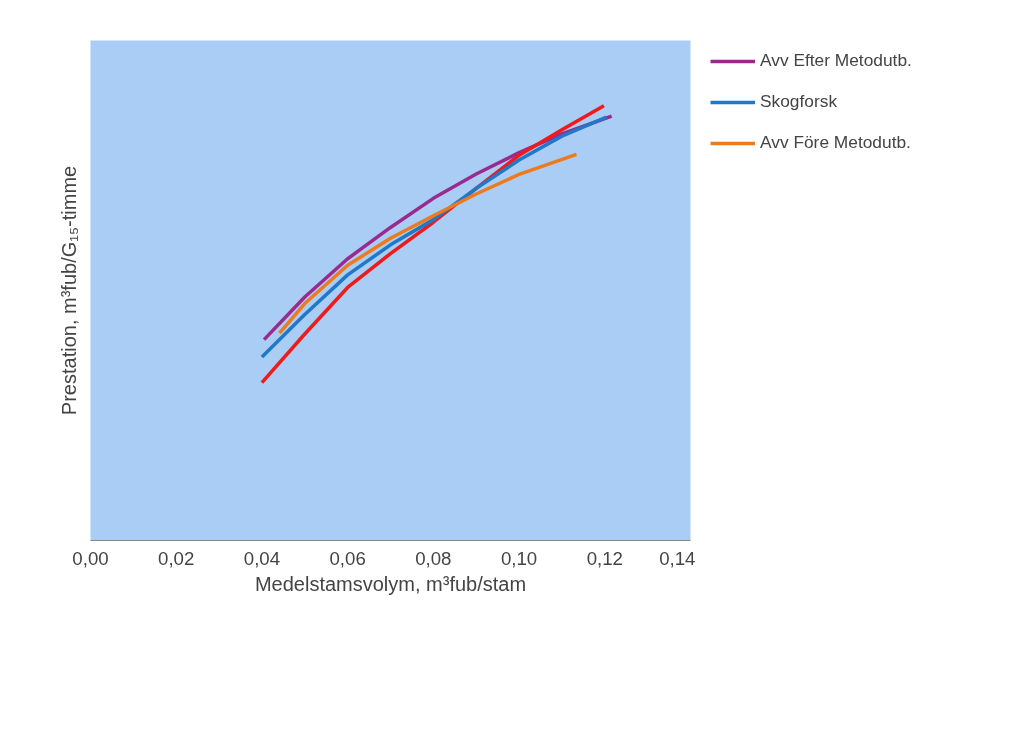  What do you see at coordinates (604, 558) in the screenshot?
I see `x-tick-label: 0,12` at bounding box center [604, 558].